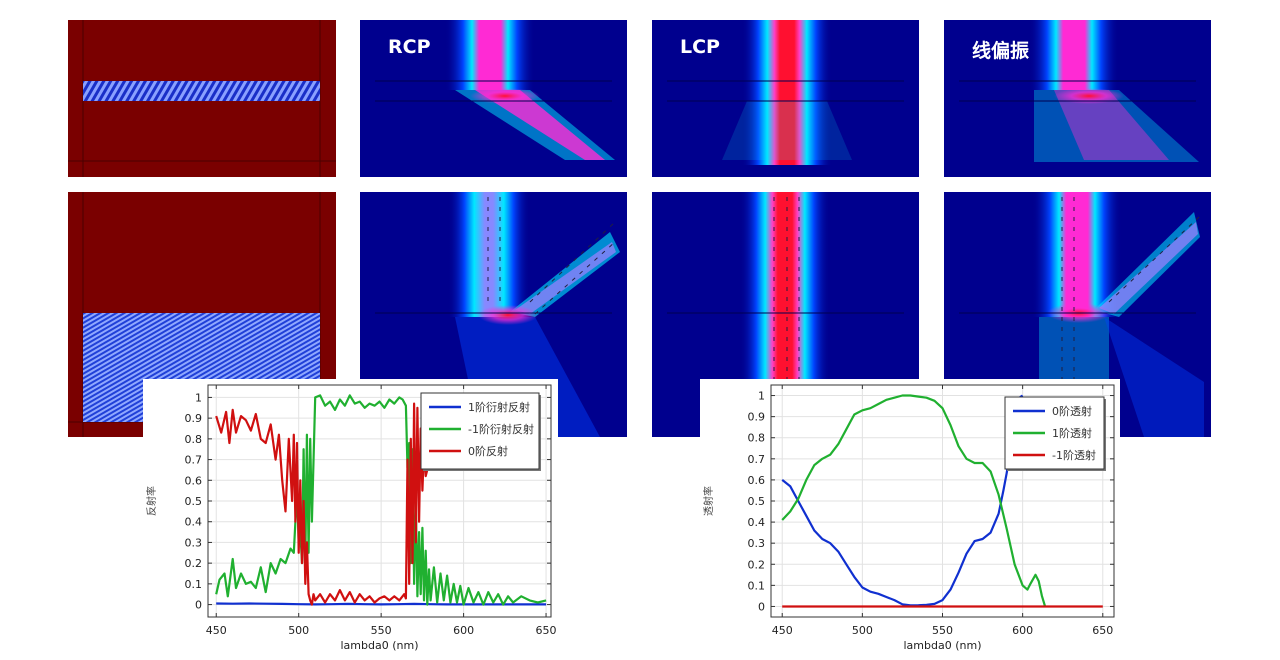 Image resolution: width=1280 pixels, height=660 pixels. I want to click on y-axis-label: 透射率, so click(708, 501).